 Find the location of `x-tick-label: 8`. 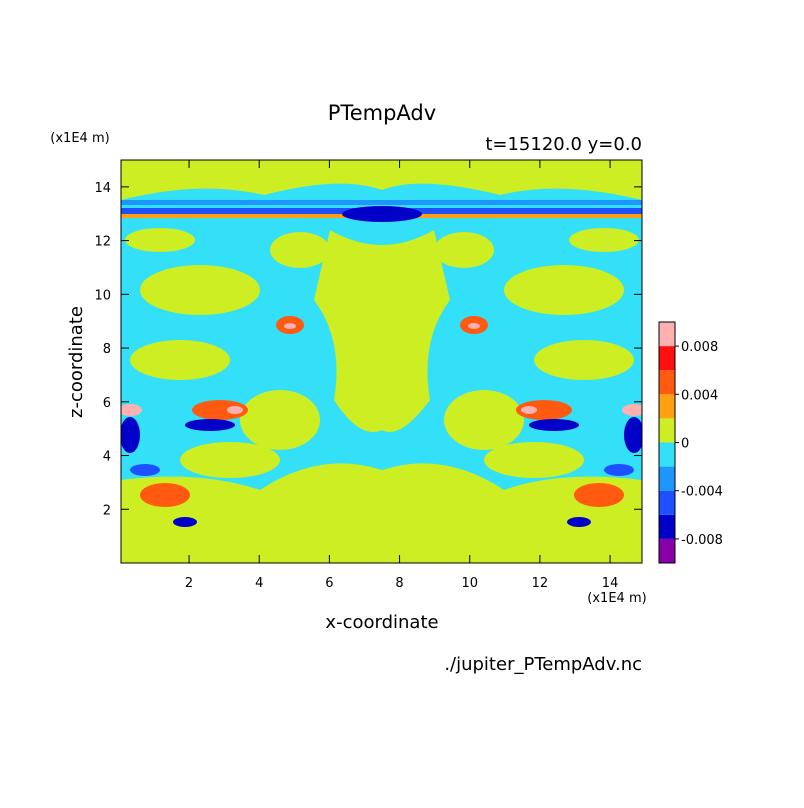

x-tick-label: 8 is located at coordinates (399, 583).